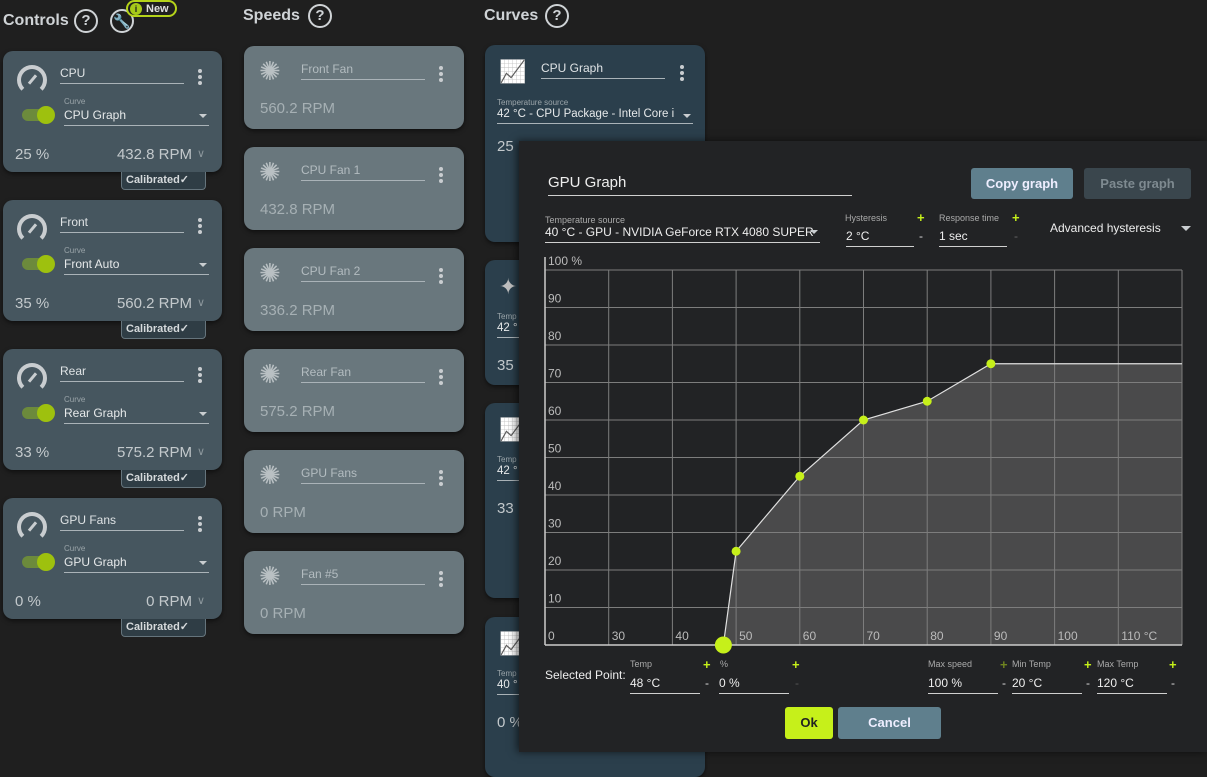 The height and width of the screenshot is (777, 1207). I want to click on percent-input: 0 %, so click(754, 685).